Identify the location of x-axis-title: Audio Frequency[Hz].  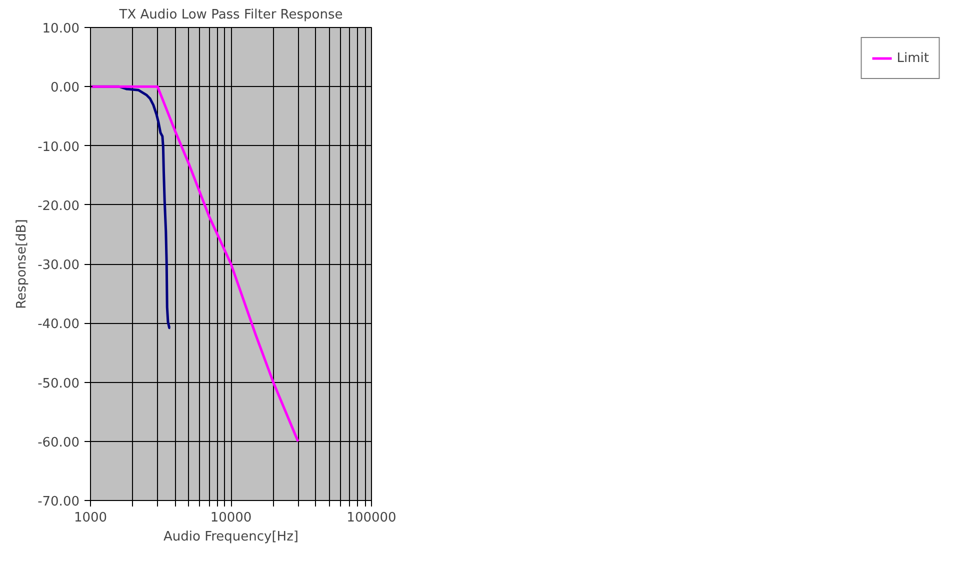
(231, 537).